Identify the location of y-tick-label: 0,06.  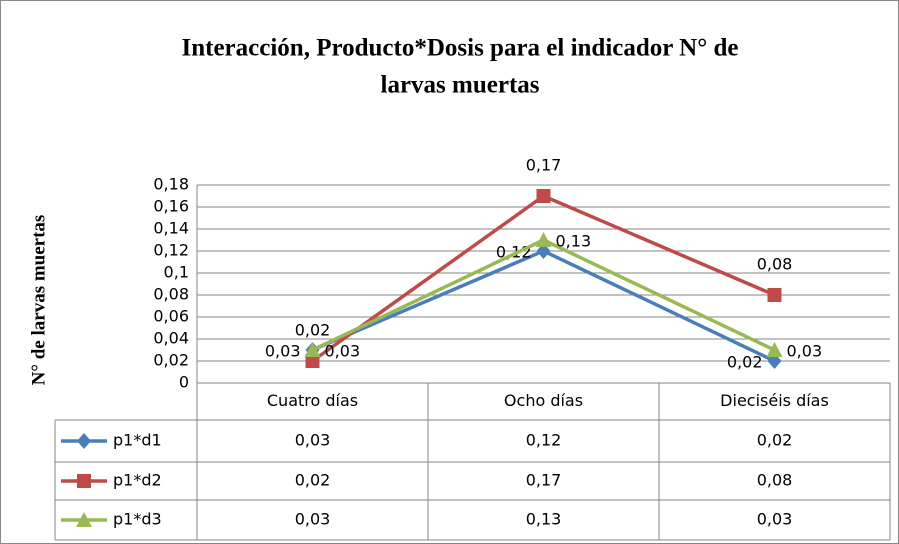
(171, 316).